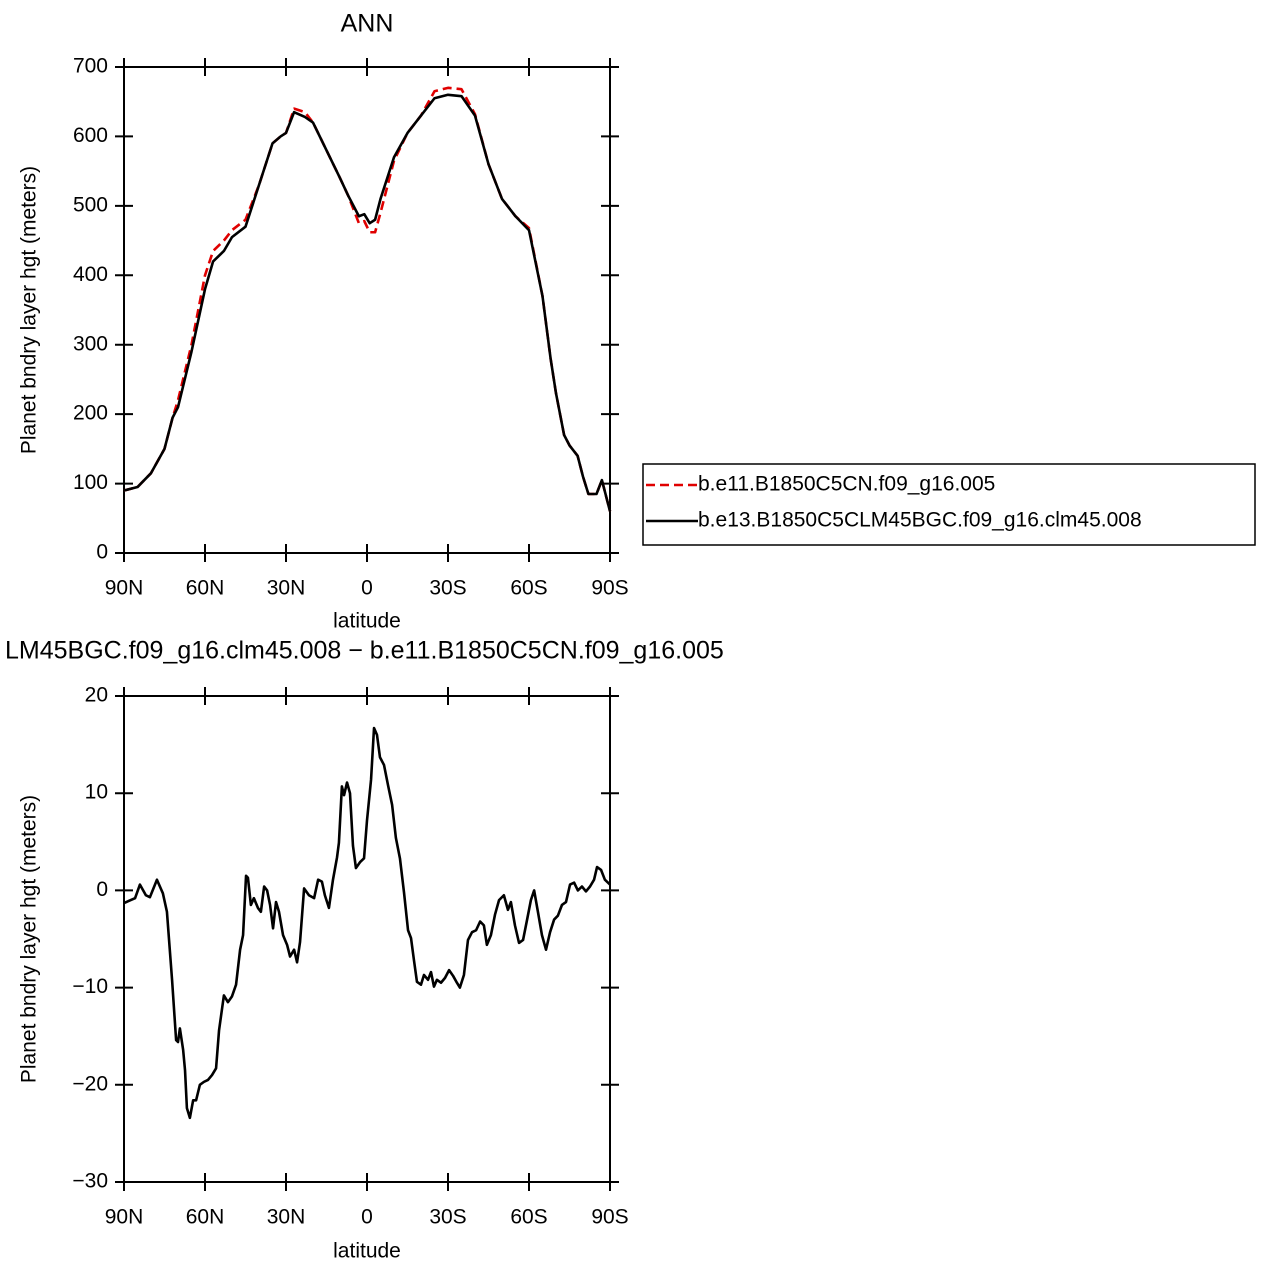  What do you see at coordinates (90, 413) in the screenshot?
I see `y-tick-label: 200` at bounding box center [90, 413].